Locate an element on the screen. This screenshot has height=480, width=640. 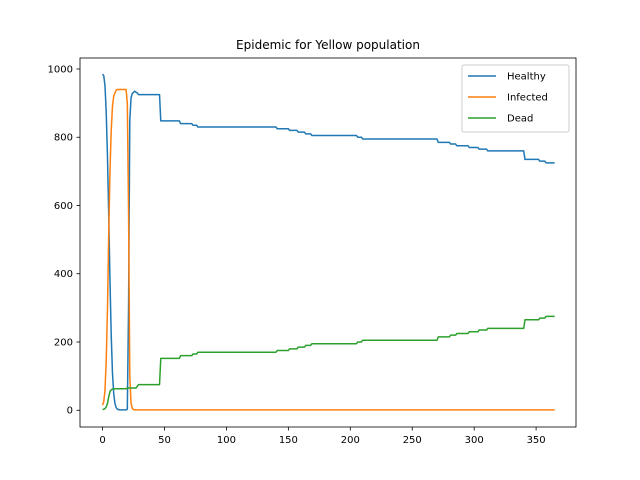
y-axis: 0 200 400 600 800 1000 is located at coordinates (64, 240).